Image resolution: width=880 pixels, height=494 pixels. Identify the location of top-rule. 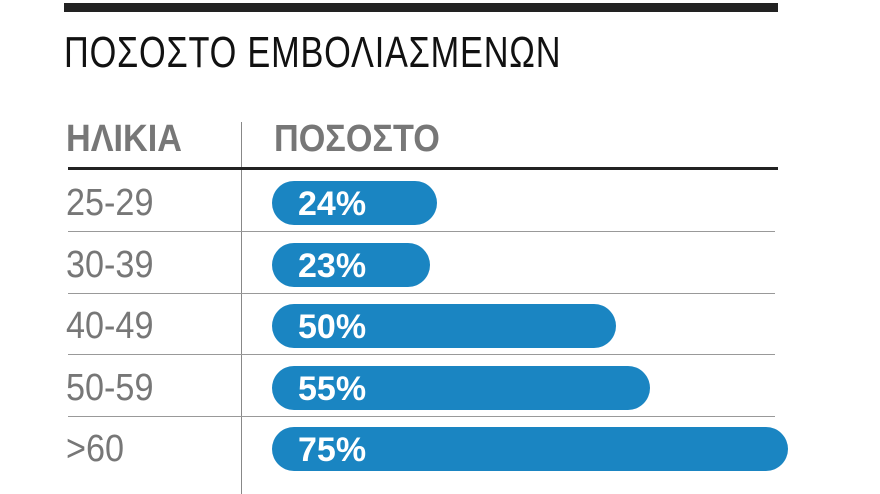
(421, 7).